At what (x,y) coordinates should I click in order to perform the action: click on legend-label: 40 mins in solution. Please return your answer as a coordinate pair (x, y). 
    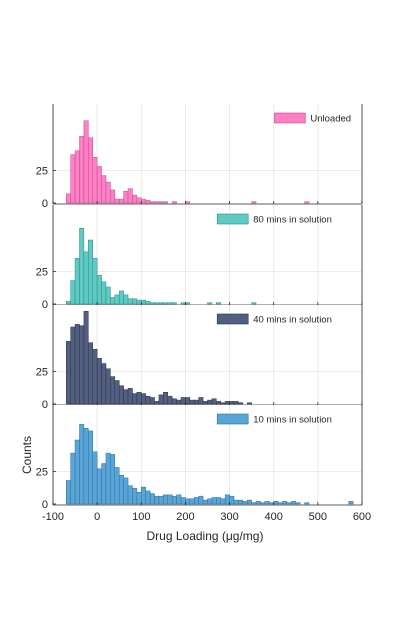
    Looking at the image, I should click on (292, 320).